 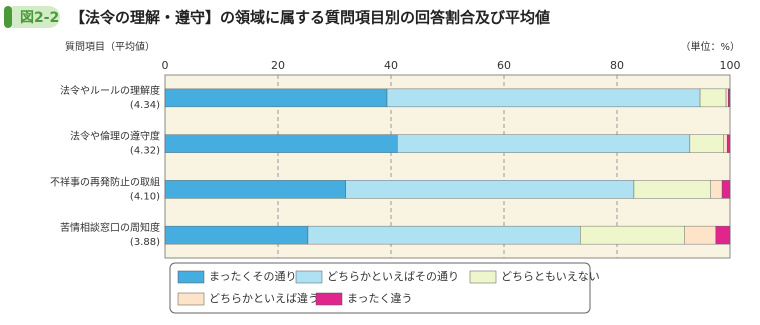 I want to click on x-tick-label: 20, so click(x=278, y=65).